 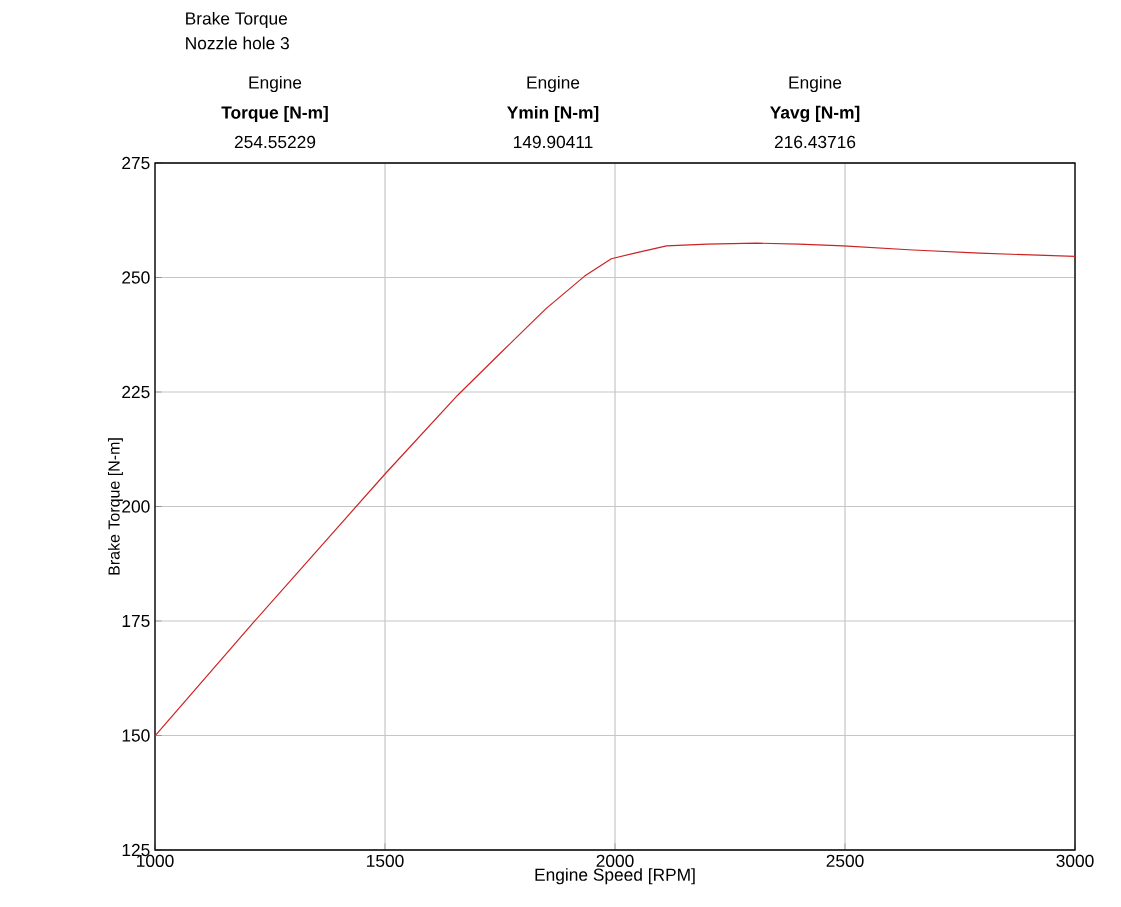 I want to click on x-tick-label: 3000, so click(x=1075, y=860).